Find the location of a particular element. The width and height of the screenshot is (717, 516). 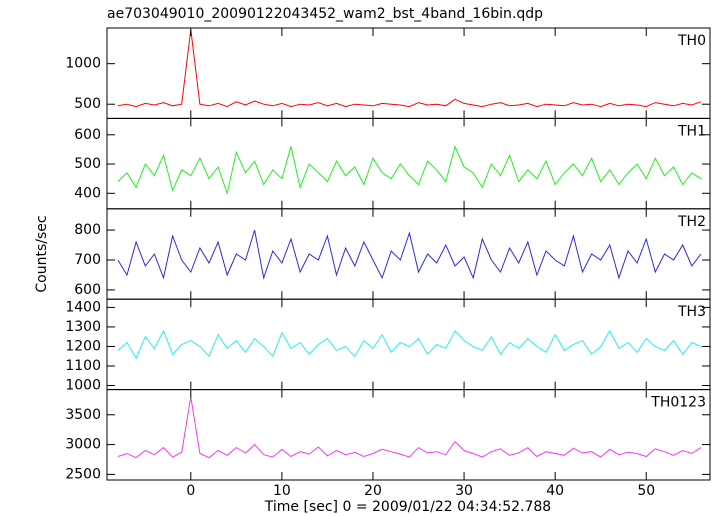

y-tick-label: 700 is located at coordinates (87, 260).